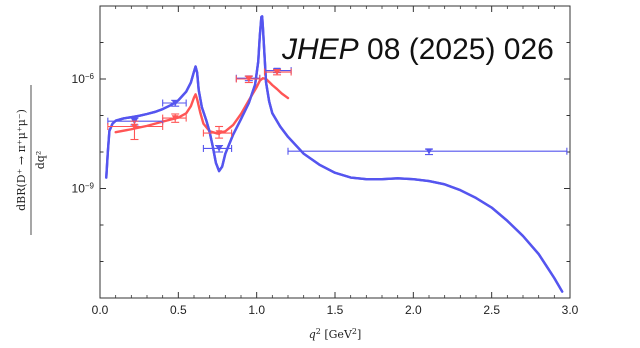  I want to click on y-axis-label-numerator: dBR(D⁺ → π⁺μ⁺μ⁻), so click(21, 160).